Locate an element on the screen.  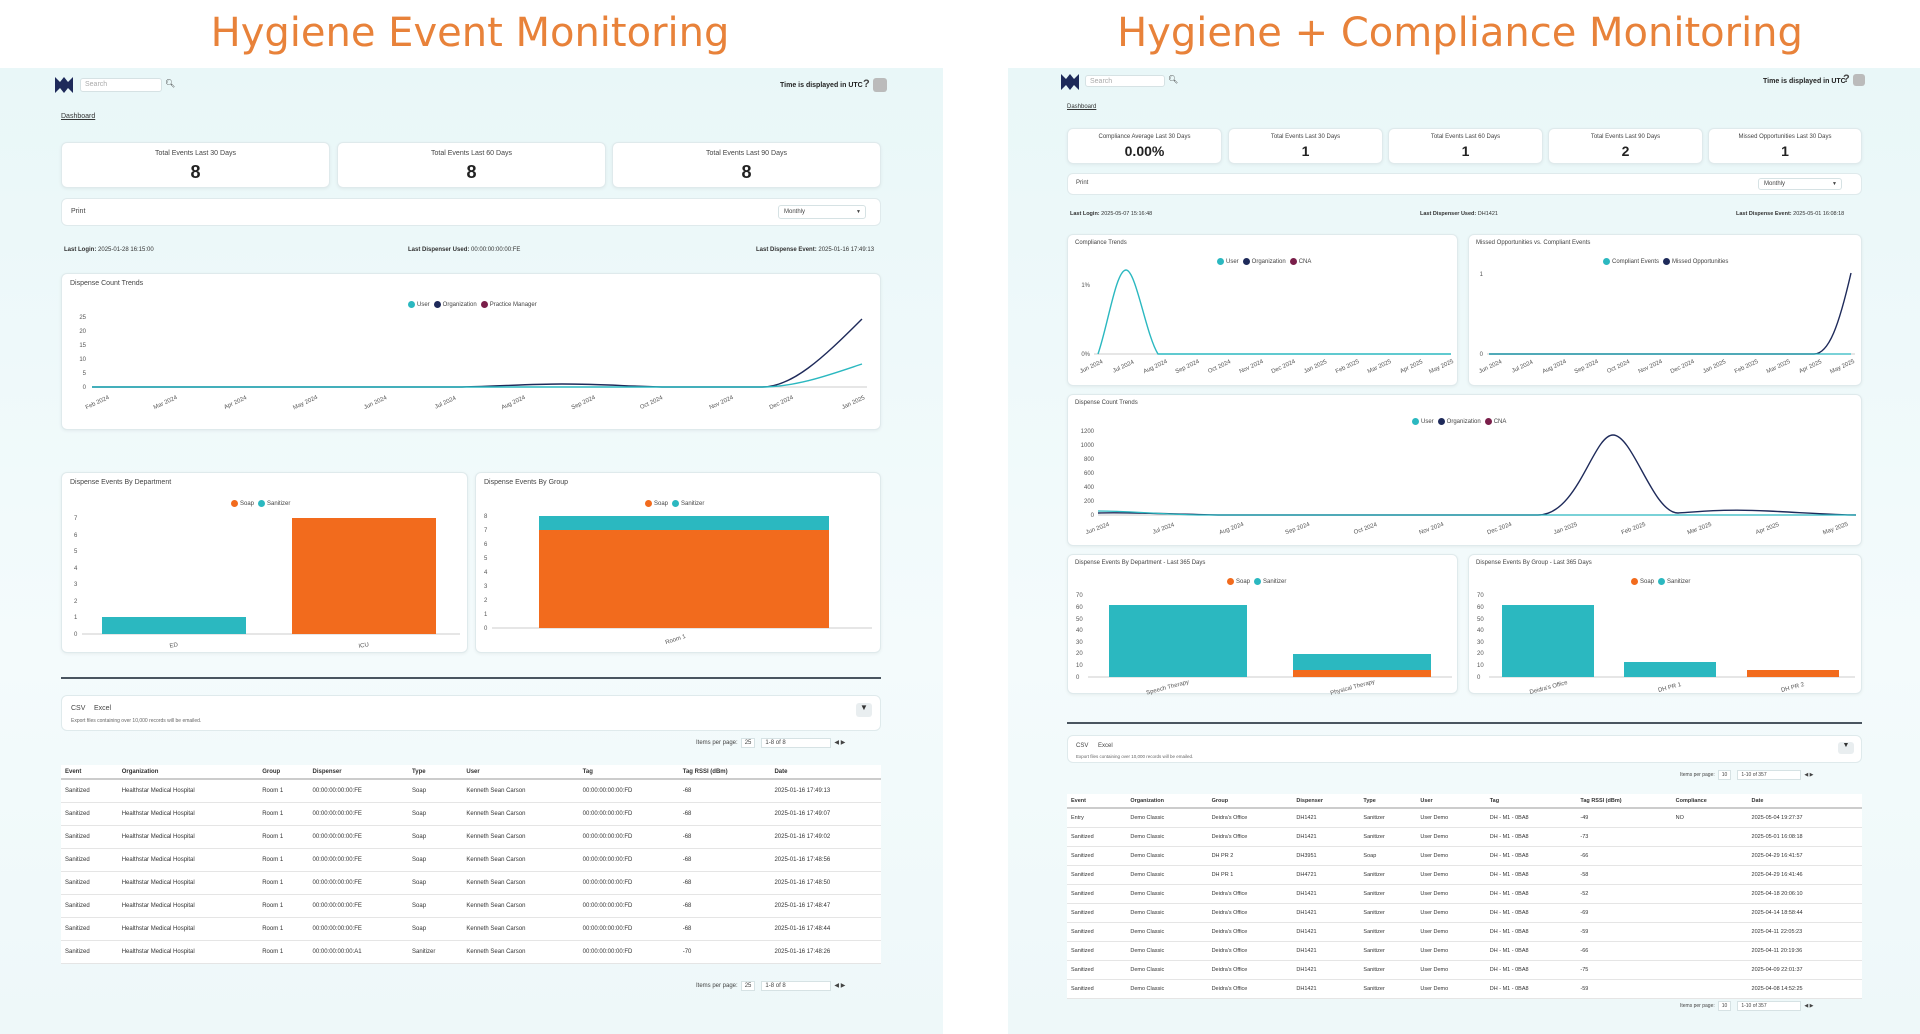
pager-label: Items per page: is located at coordinates (717, 743).